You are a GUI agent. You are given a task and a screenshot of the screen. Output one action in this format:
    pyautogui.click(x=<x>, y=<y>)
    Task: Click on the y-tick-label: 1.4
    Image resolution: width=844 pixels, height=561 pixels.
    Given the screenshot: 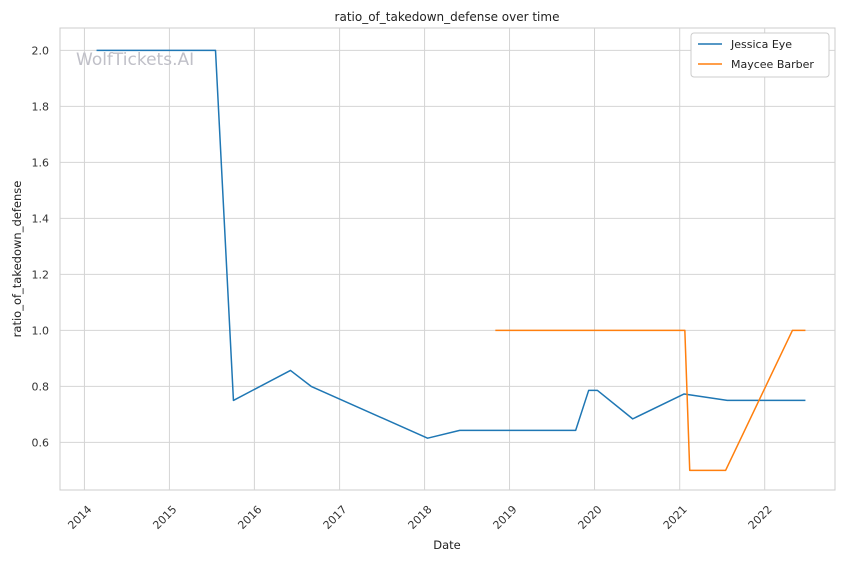 What is the action you would take?
    pyautogui.click(x=41, y=218)
    